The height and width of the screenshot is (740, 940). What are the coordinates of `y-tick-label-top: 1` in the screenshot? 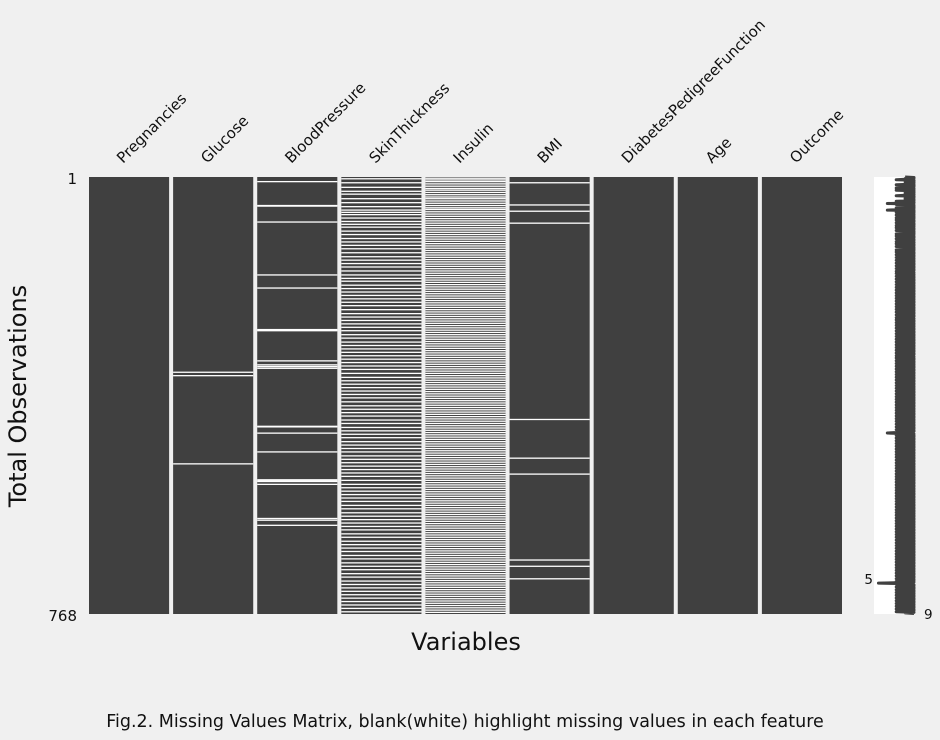 It's located at (72, 179).